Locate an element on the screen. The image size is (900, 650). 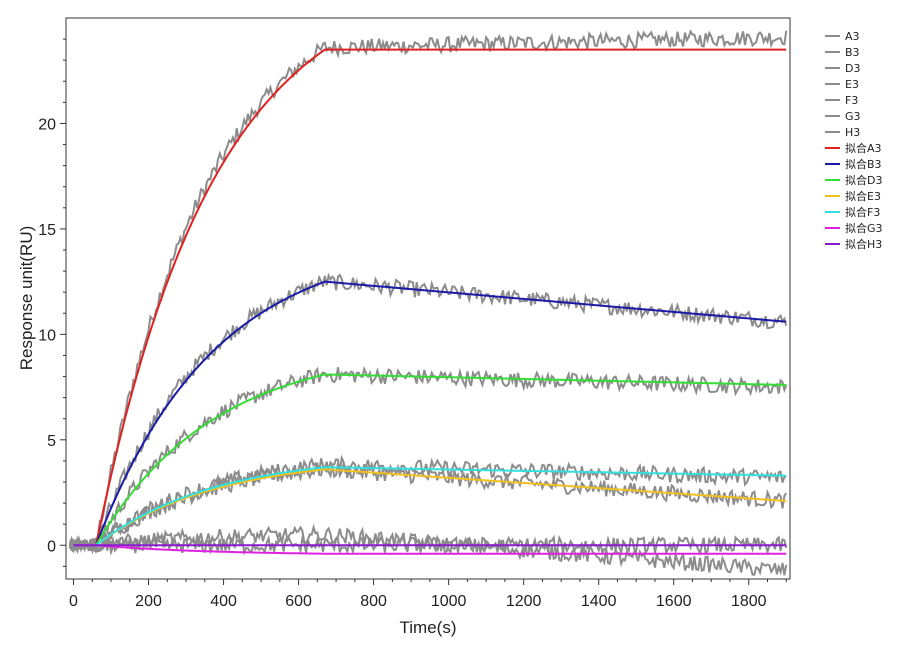
fit-series-拟合G3 is located at coordinates (430, 549).